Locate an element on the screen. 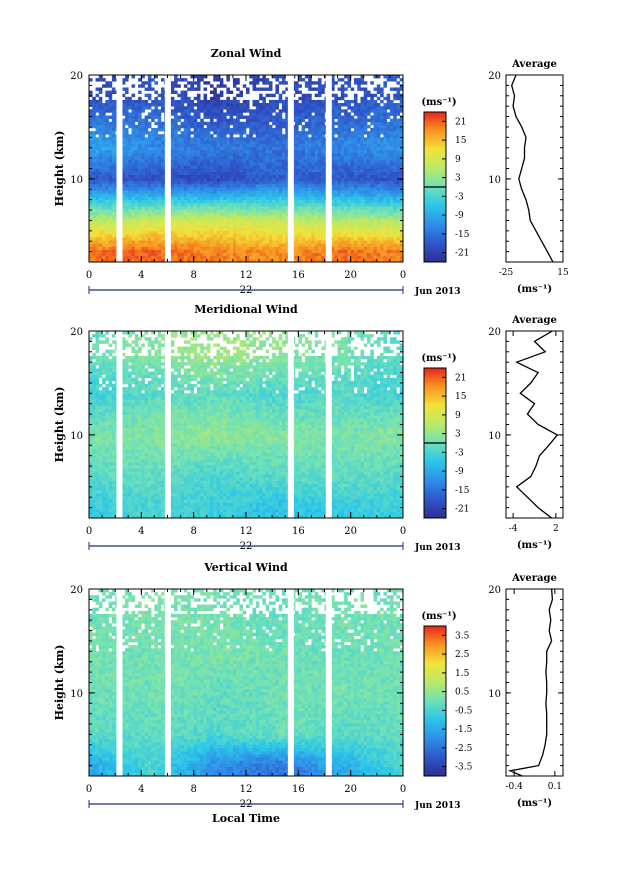 The height and width of the screenshot is (873, 618). colorbar-tick-label: -3.5 is located at coordinates (464, 768).